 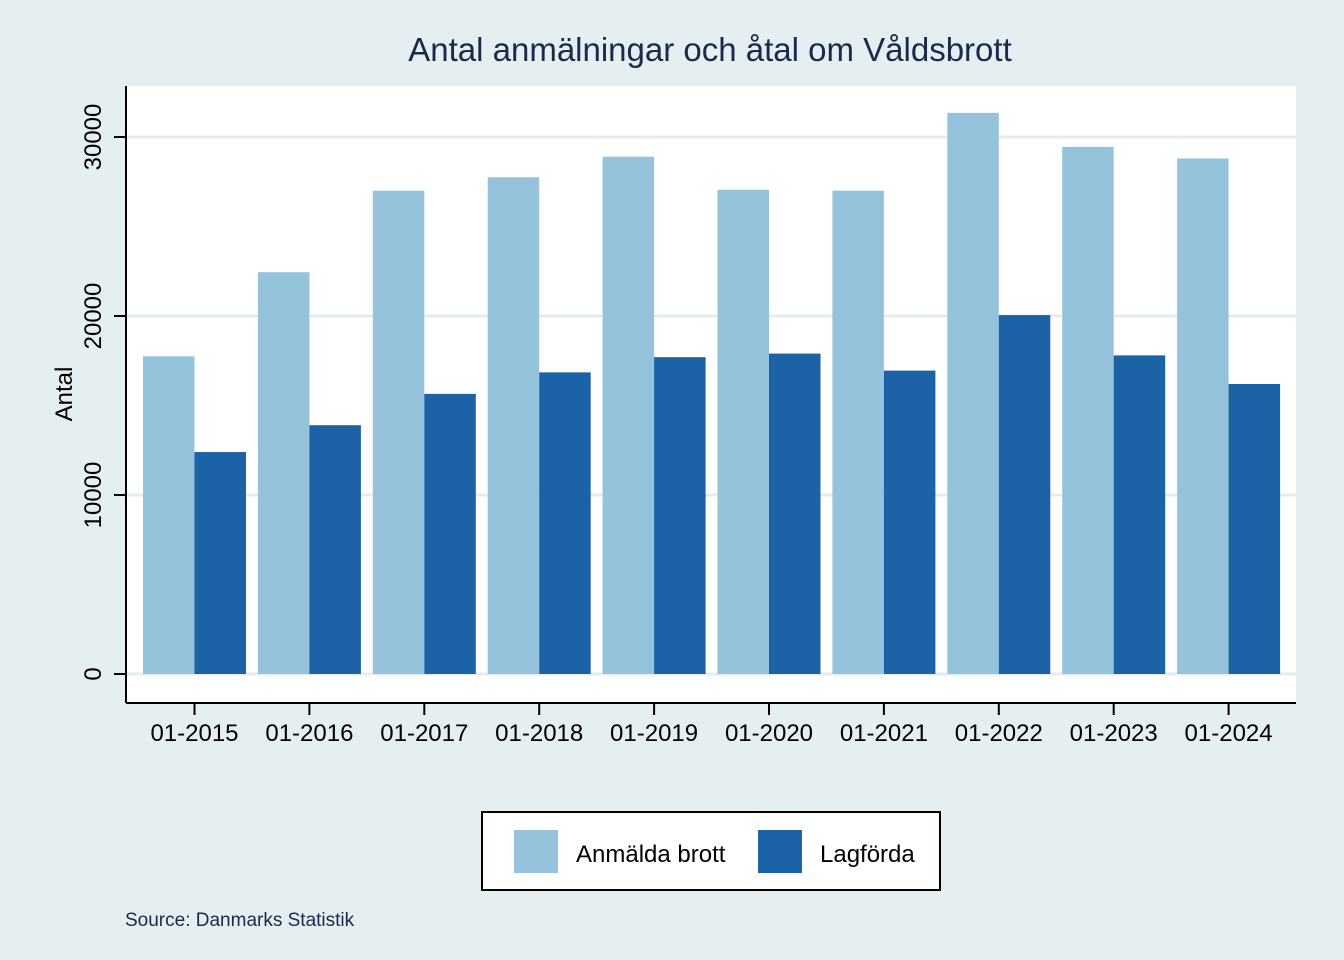 I want to click on legend-label-anmalda: Anmälda brott, so click(x=651, y=854).